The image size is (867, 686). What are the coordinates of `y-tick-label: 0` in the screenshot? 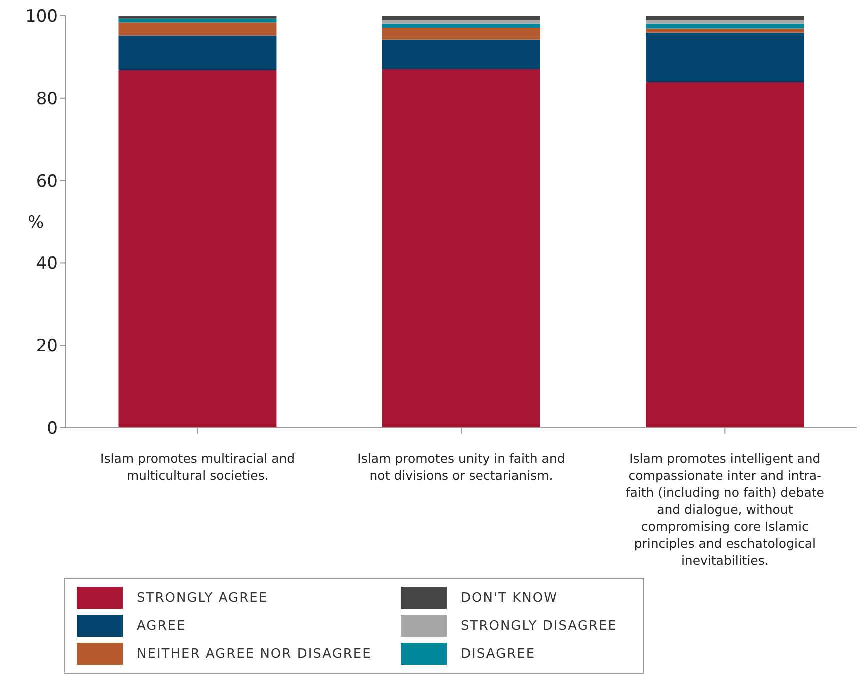 It's located at (52, 429).